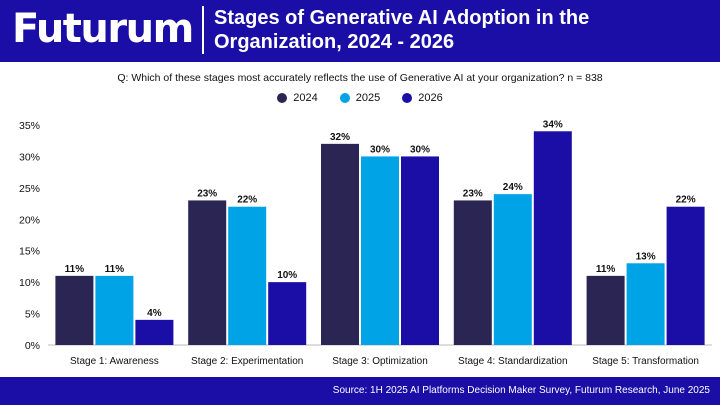  Describe the element at coordinates (29, 126) in the screenshot. I see `y-tick-label: 35%` at that location.